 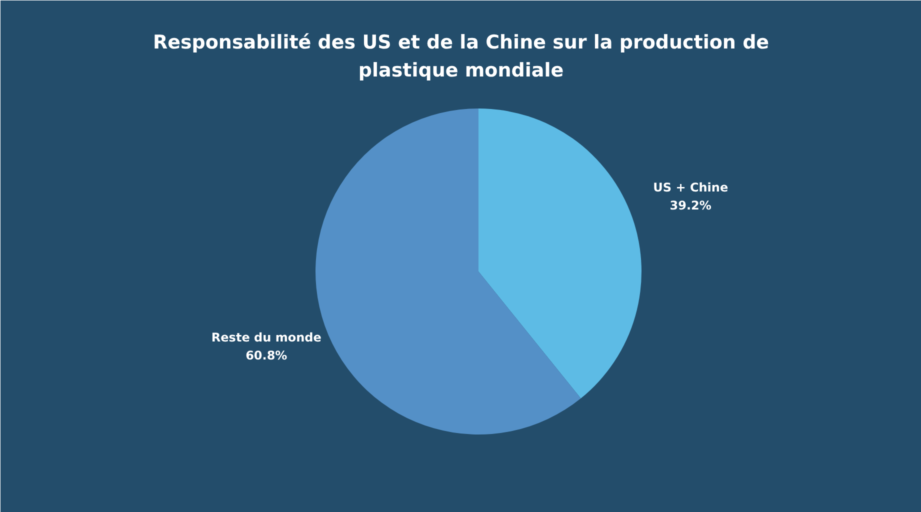 I want to click on chart-title: Responsabilité des US et de la Chine sur la production de plastique mondiale, so click(x=461, y=57).